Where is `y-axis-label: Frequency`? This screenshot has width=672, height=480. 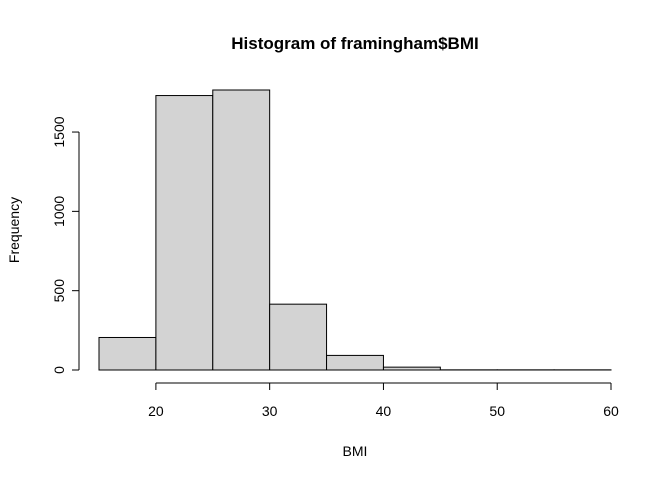
y-axis-label: Frequency is located at coordinates (14, 230).